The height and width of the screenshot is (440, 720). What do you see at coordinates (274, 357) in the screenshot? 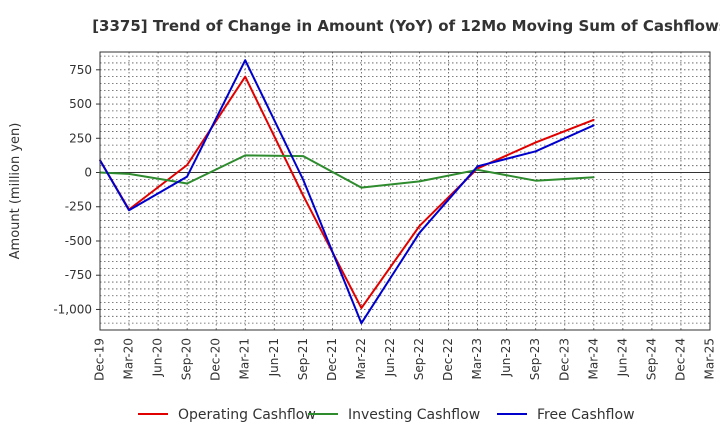
I see `x-tick-label: Jun-21` at bounding box center [274, 357].